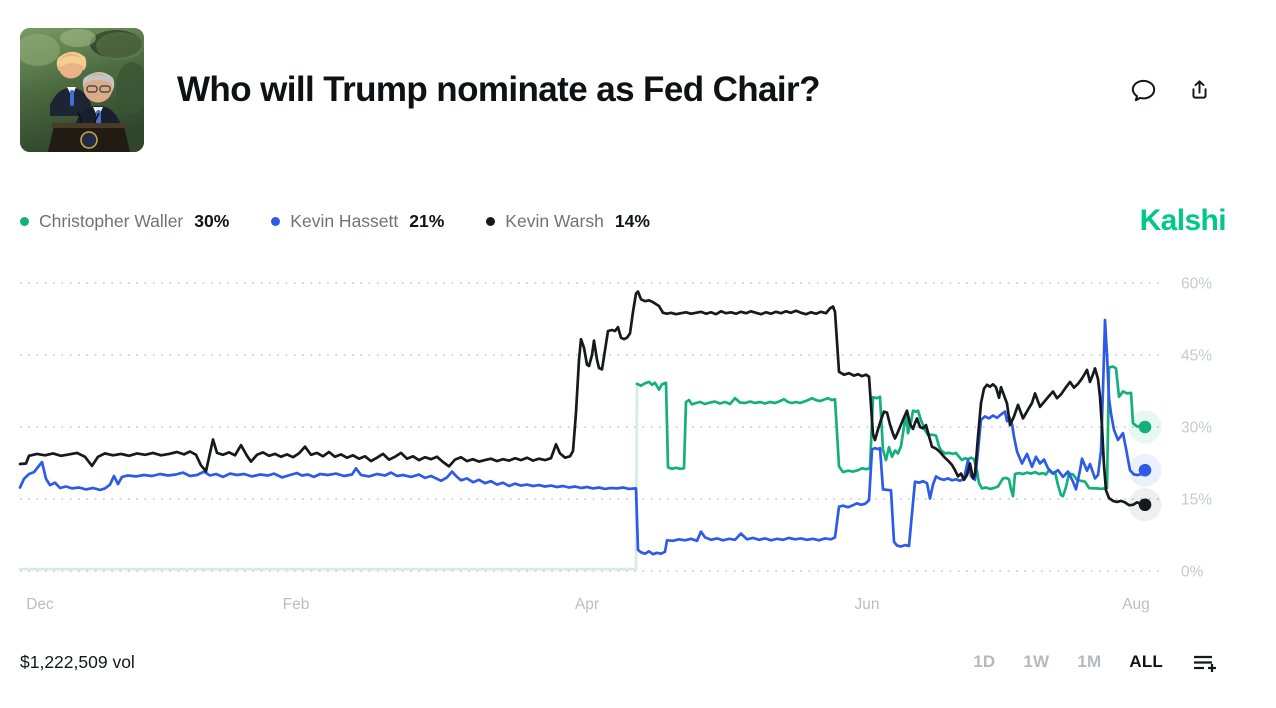 The height and width of the screenshot is (708, 1276). What do you see at coordinates (984, 661) in the screenshot?
I see `range-1d: 1D` at bounding box center [984, 661].